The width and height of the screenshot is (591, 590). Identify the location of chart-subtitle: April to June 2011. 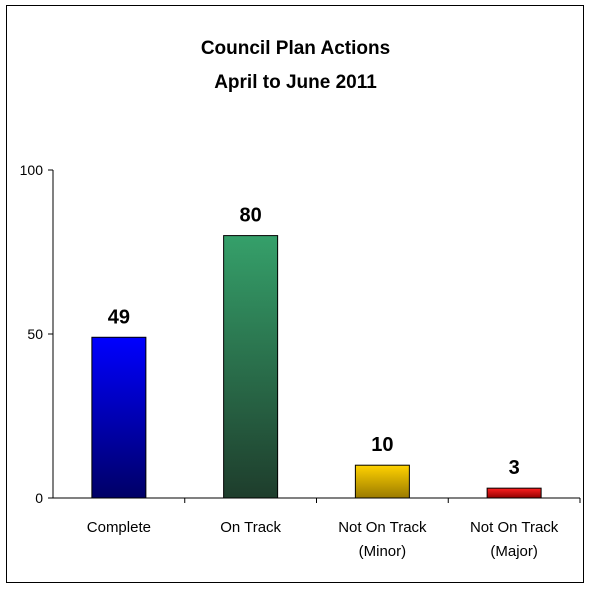
(295, 82).